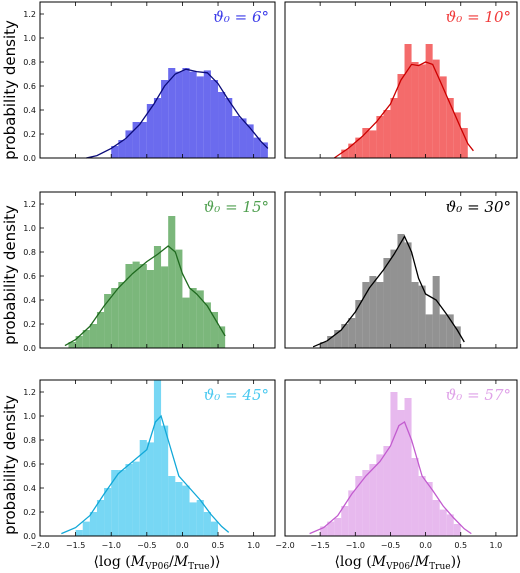 This screenshot has width=520, height=573. What do you see at coordinates (10, 275) in the screenshot?
I see `y-axis-label-row2: probability density` at bounding box center [10, 275].